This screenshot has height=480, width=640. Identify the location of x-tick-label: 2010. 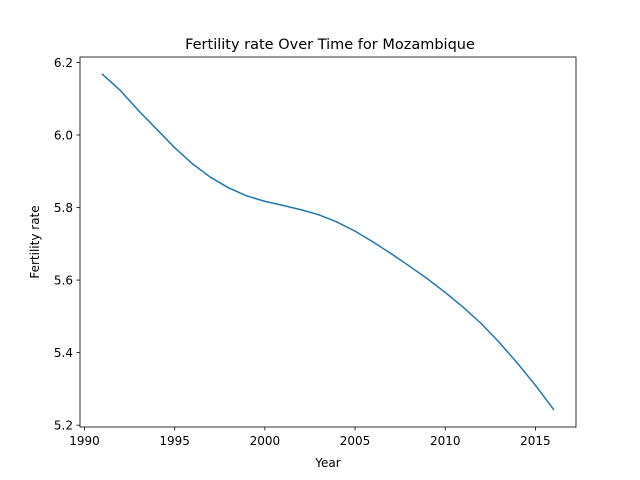
(445, 441).